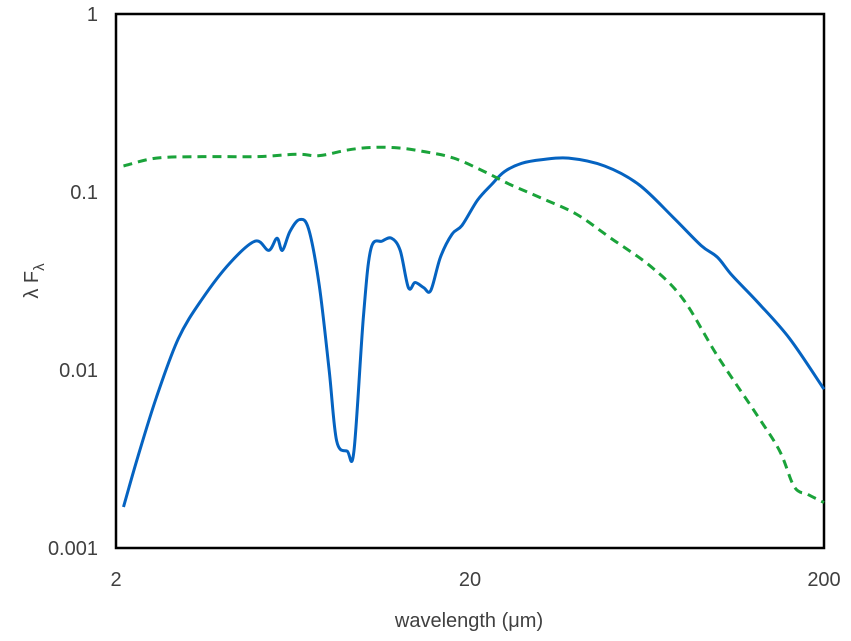 The image size is (851, 641). Describe the element at coordinates (73, 549) in the screenshot. I see `y-tick-label: 0.001` at that location.